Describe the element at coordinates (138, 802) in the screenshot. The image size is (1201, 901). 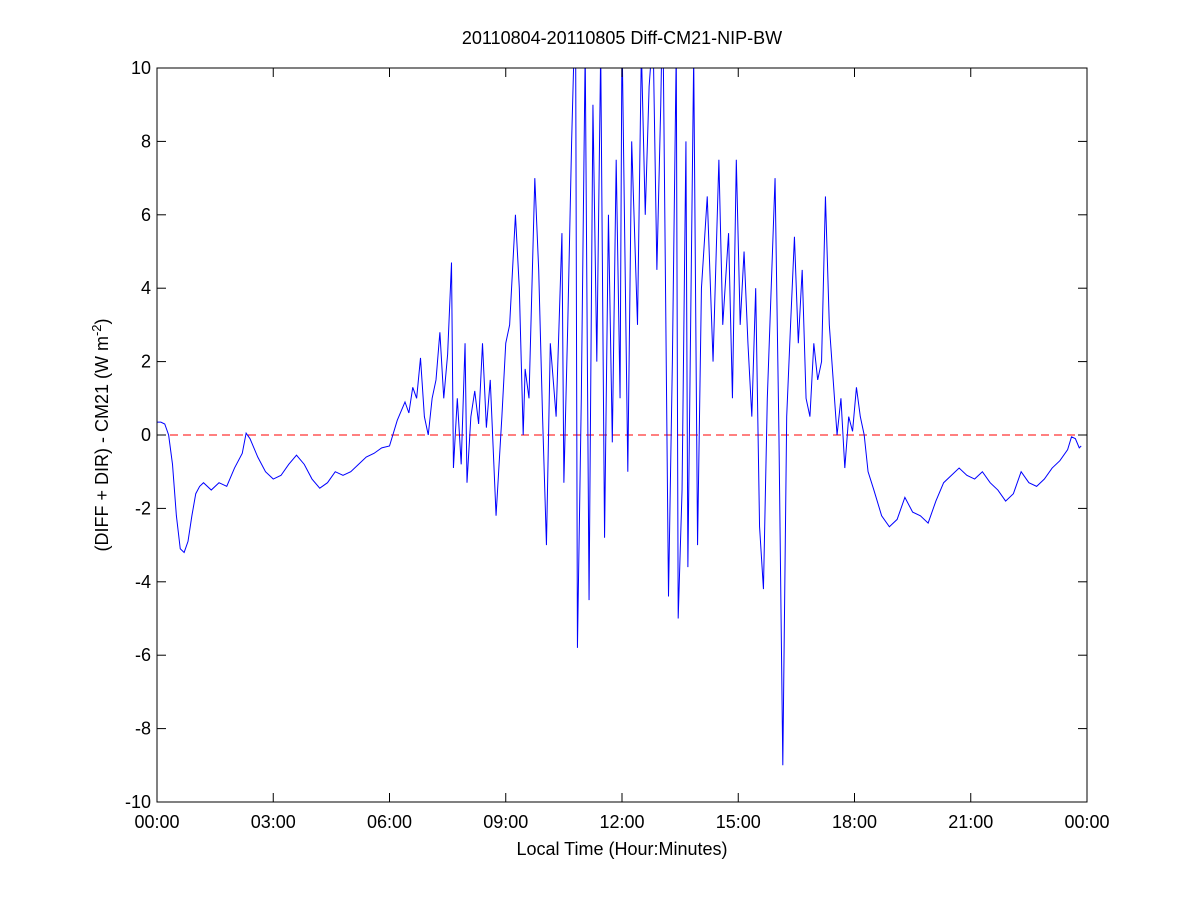
I see `y-tick-label: -10` at that location.